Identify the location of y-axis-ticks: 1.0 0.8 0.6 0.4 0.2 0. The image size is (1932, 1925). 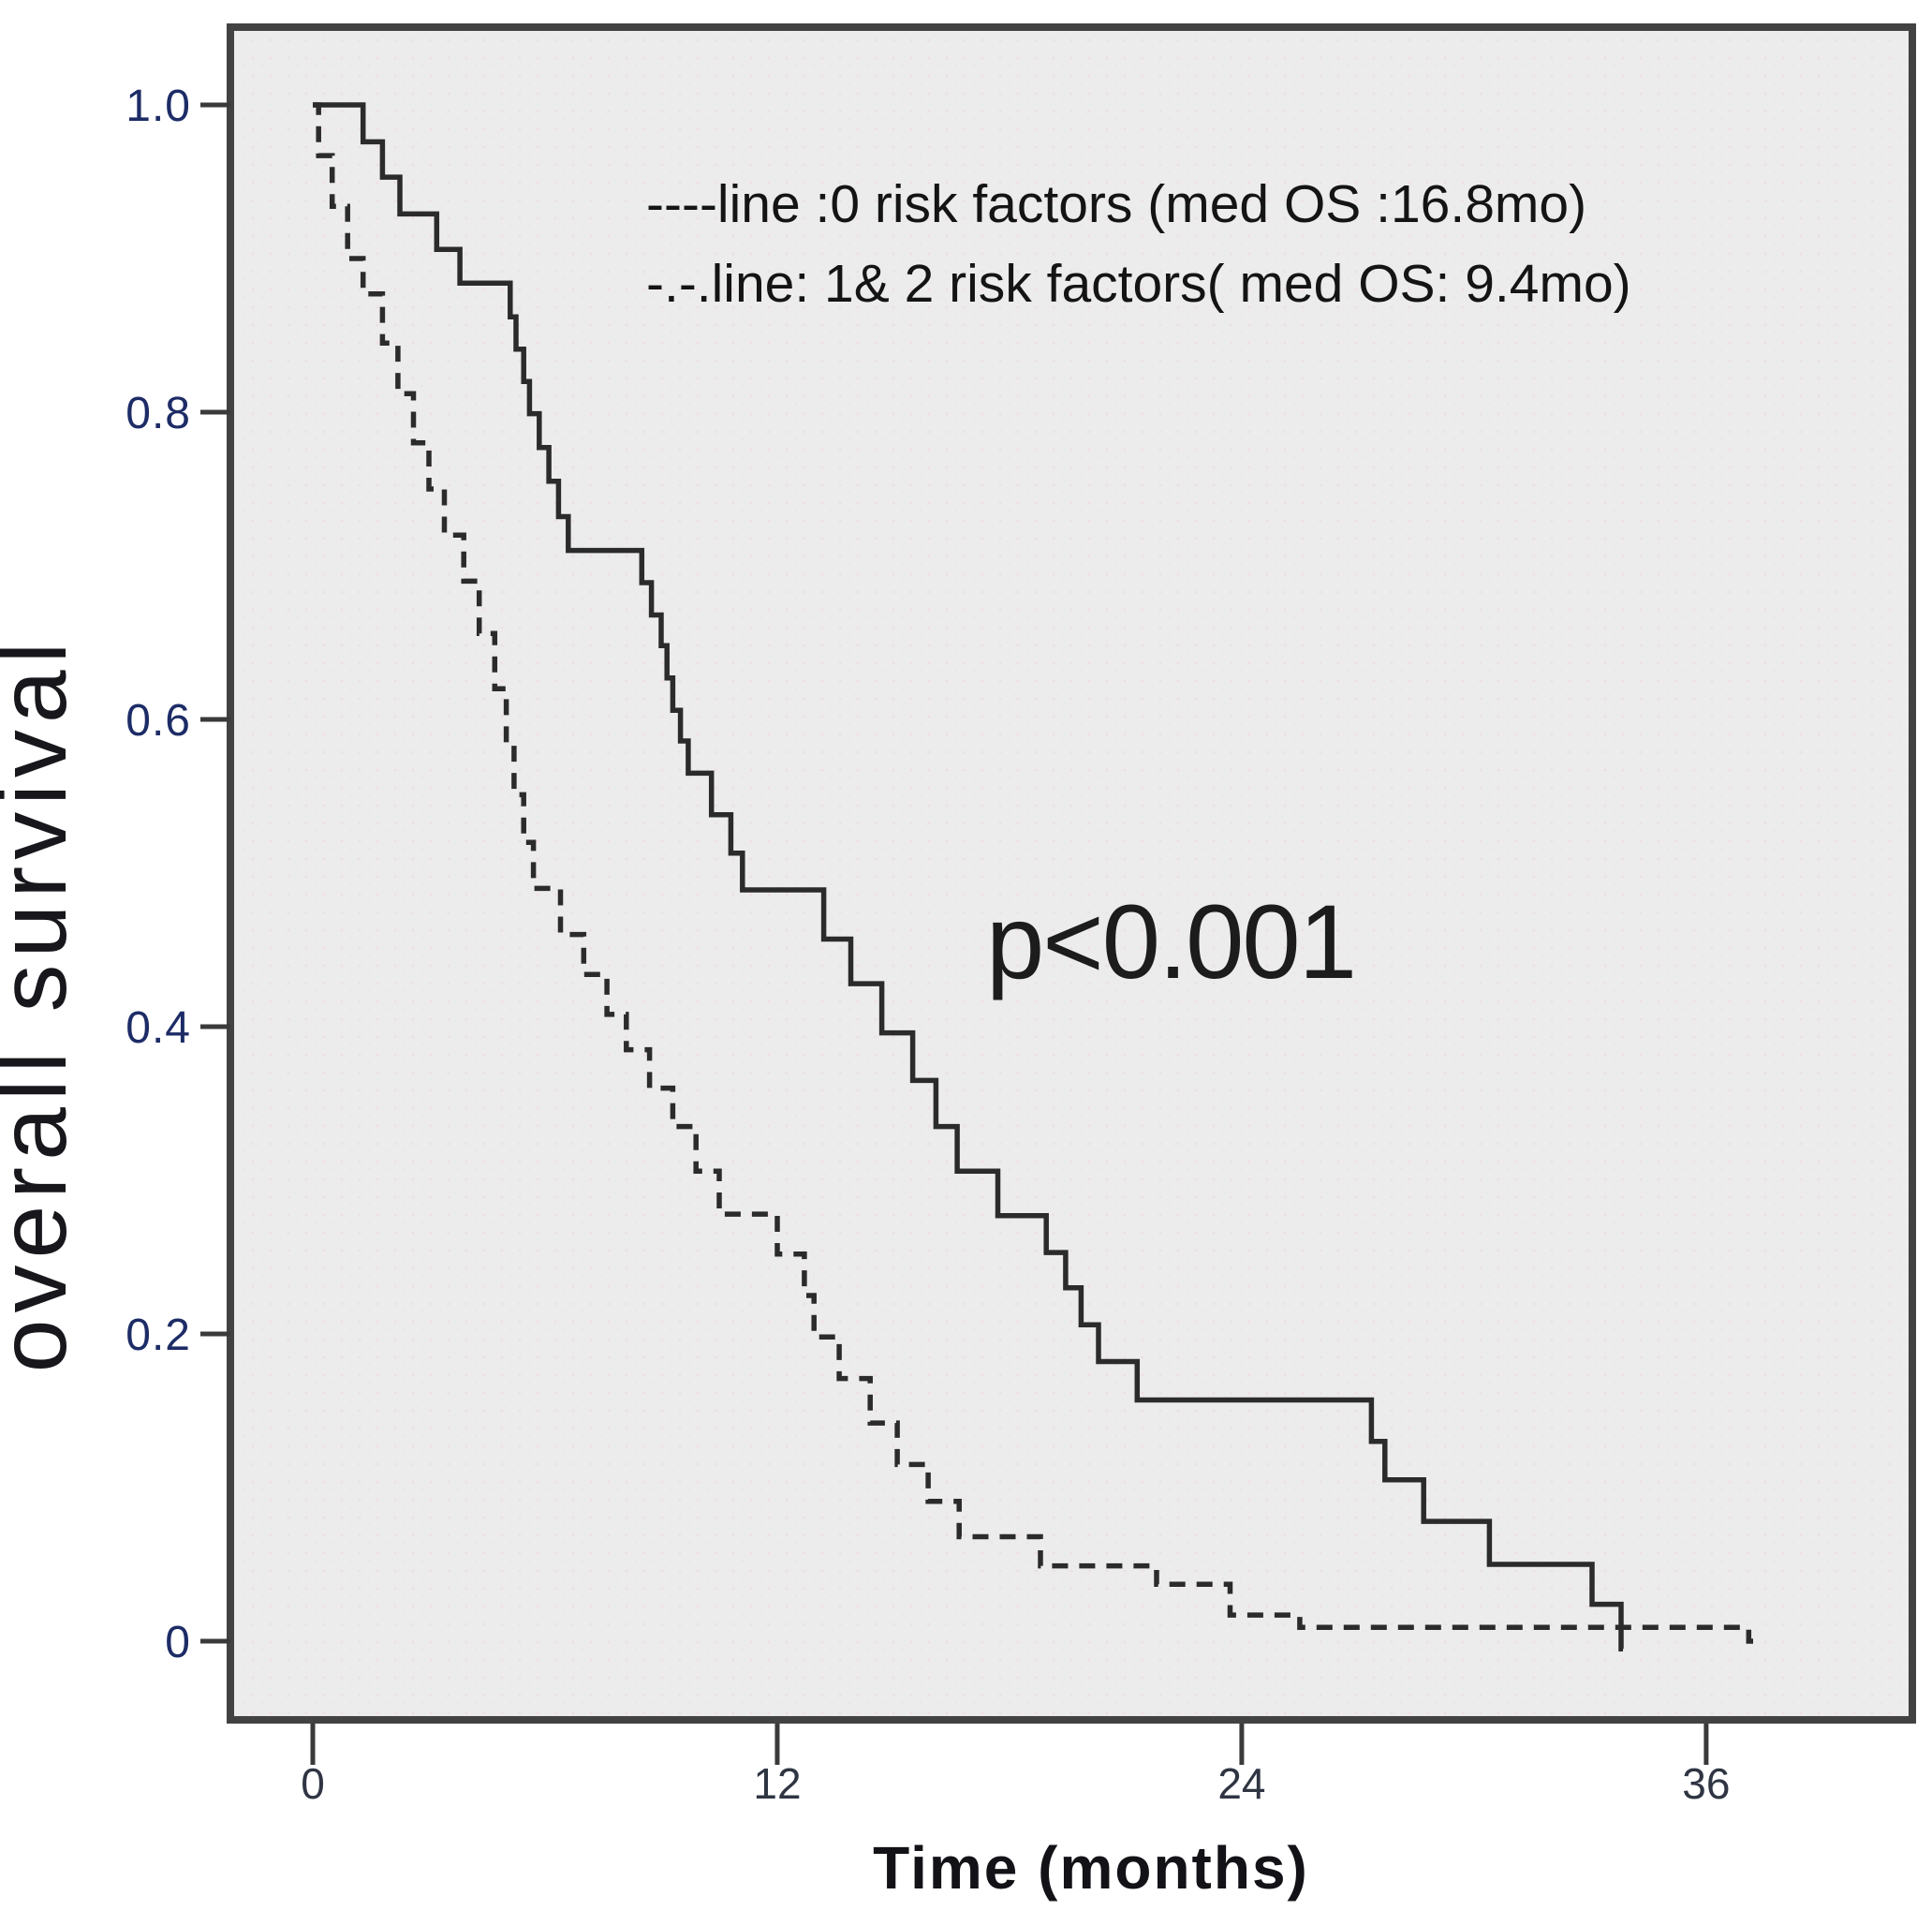
(177, 874).